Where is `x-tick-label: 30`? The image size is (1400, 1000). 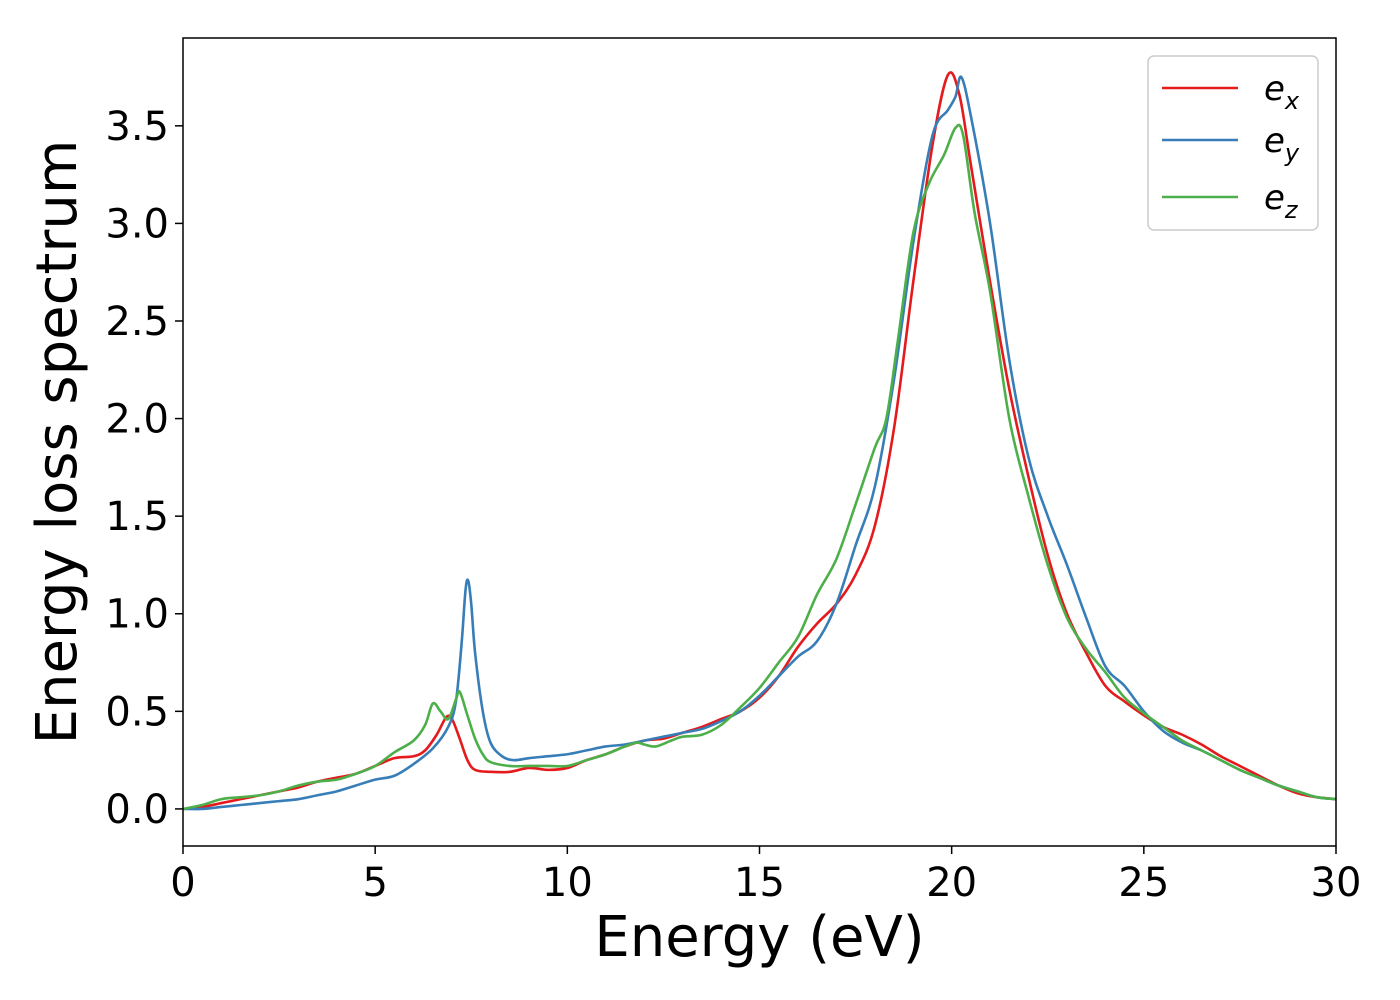
x-tick-label: 30 is located at coordinates (1336, 883).